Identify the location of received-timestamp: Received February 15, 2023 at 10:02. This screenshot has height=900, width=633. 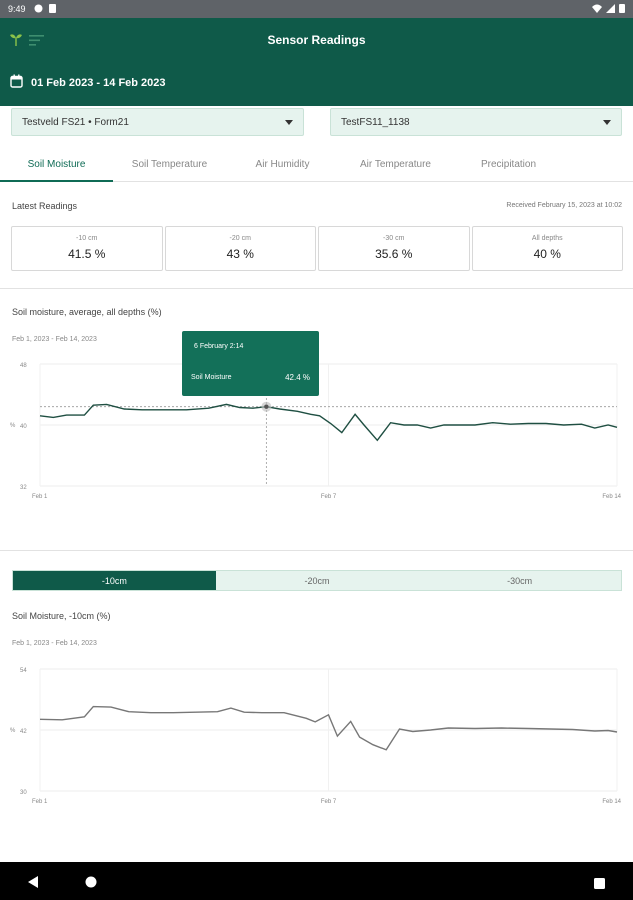
(564, 205).